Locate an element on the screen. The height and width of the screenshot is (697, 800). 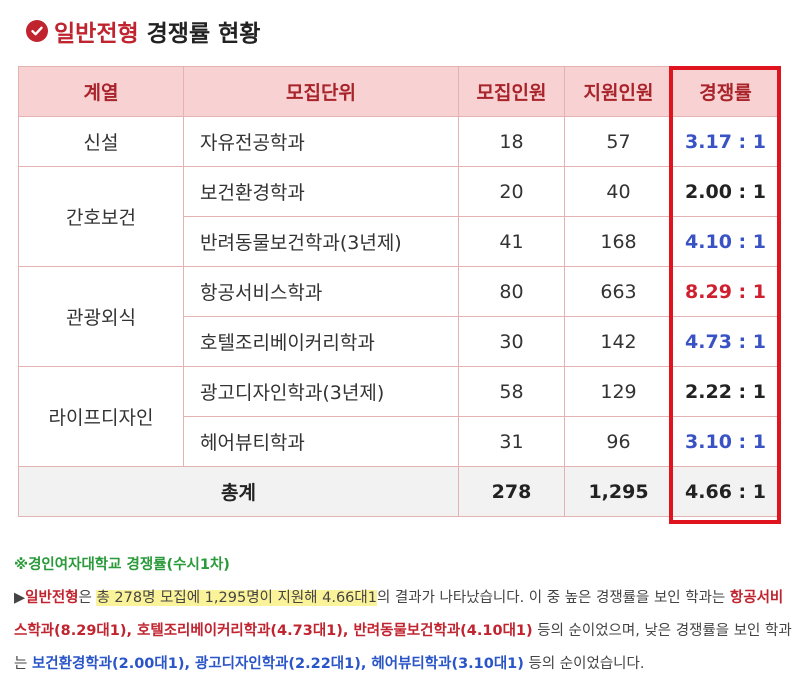
recruit-cell: 41 is located at coordinates (511, 241).